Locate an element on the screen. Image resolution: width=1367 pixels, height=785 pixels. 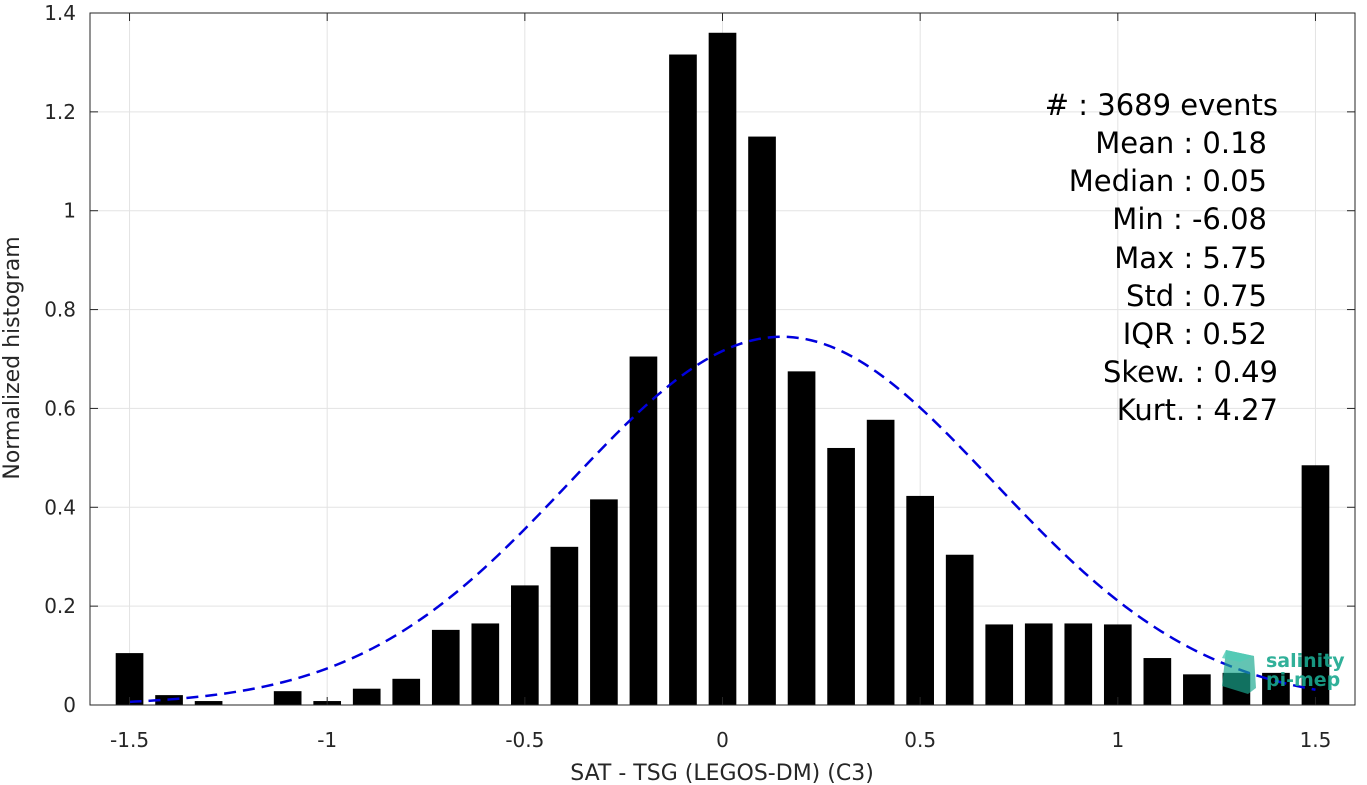
y-axis-label: Normalized histogram is located at coordinates (12, 357).